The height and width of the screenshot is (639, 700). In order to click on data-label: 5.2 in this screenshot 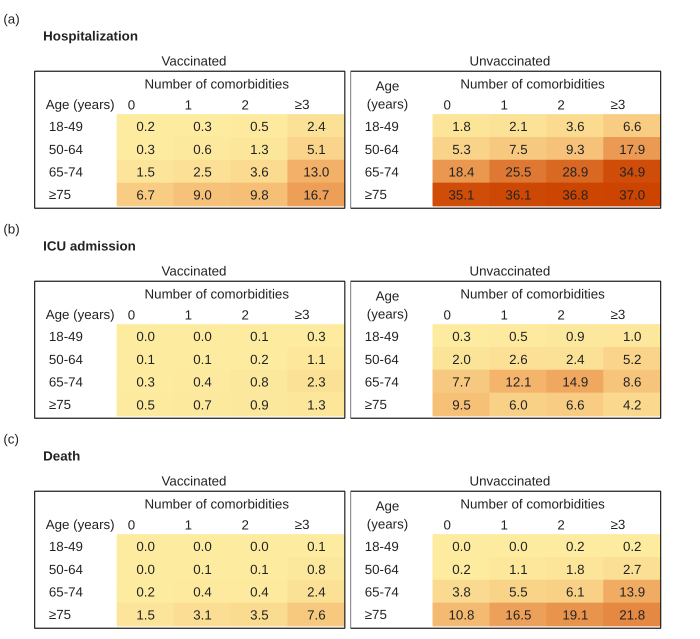, I will do `click(632, 359)`.